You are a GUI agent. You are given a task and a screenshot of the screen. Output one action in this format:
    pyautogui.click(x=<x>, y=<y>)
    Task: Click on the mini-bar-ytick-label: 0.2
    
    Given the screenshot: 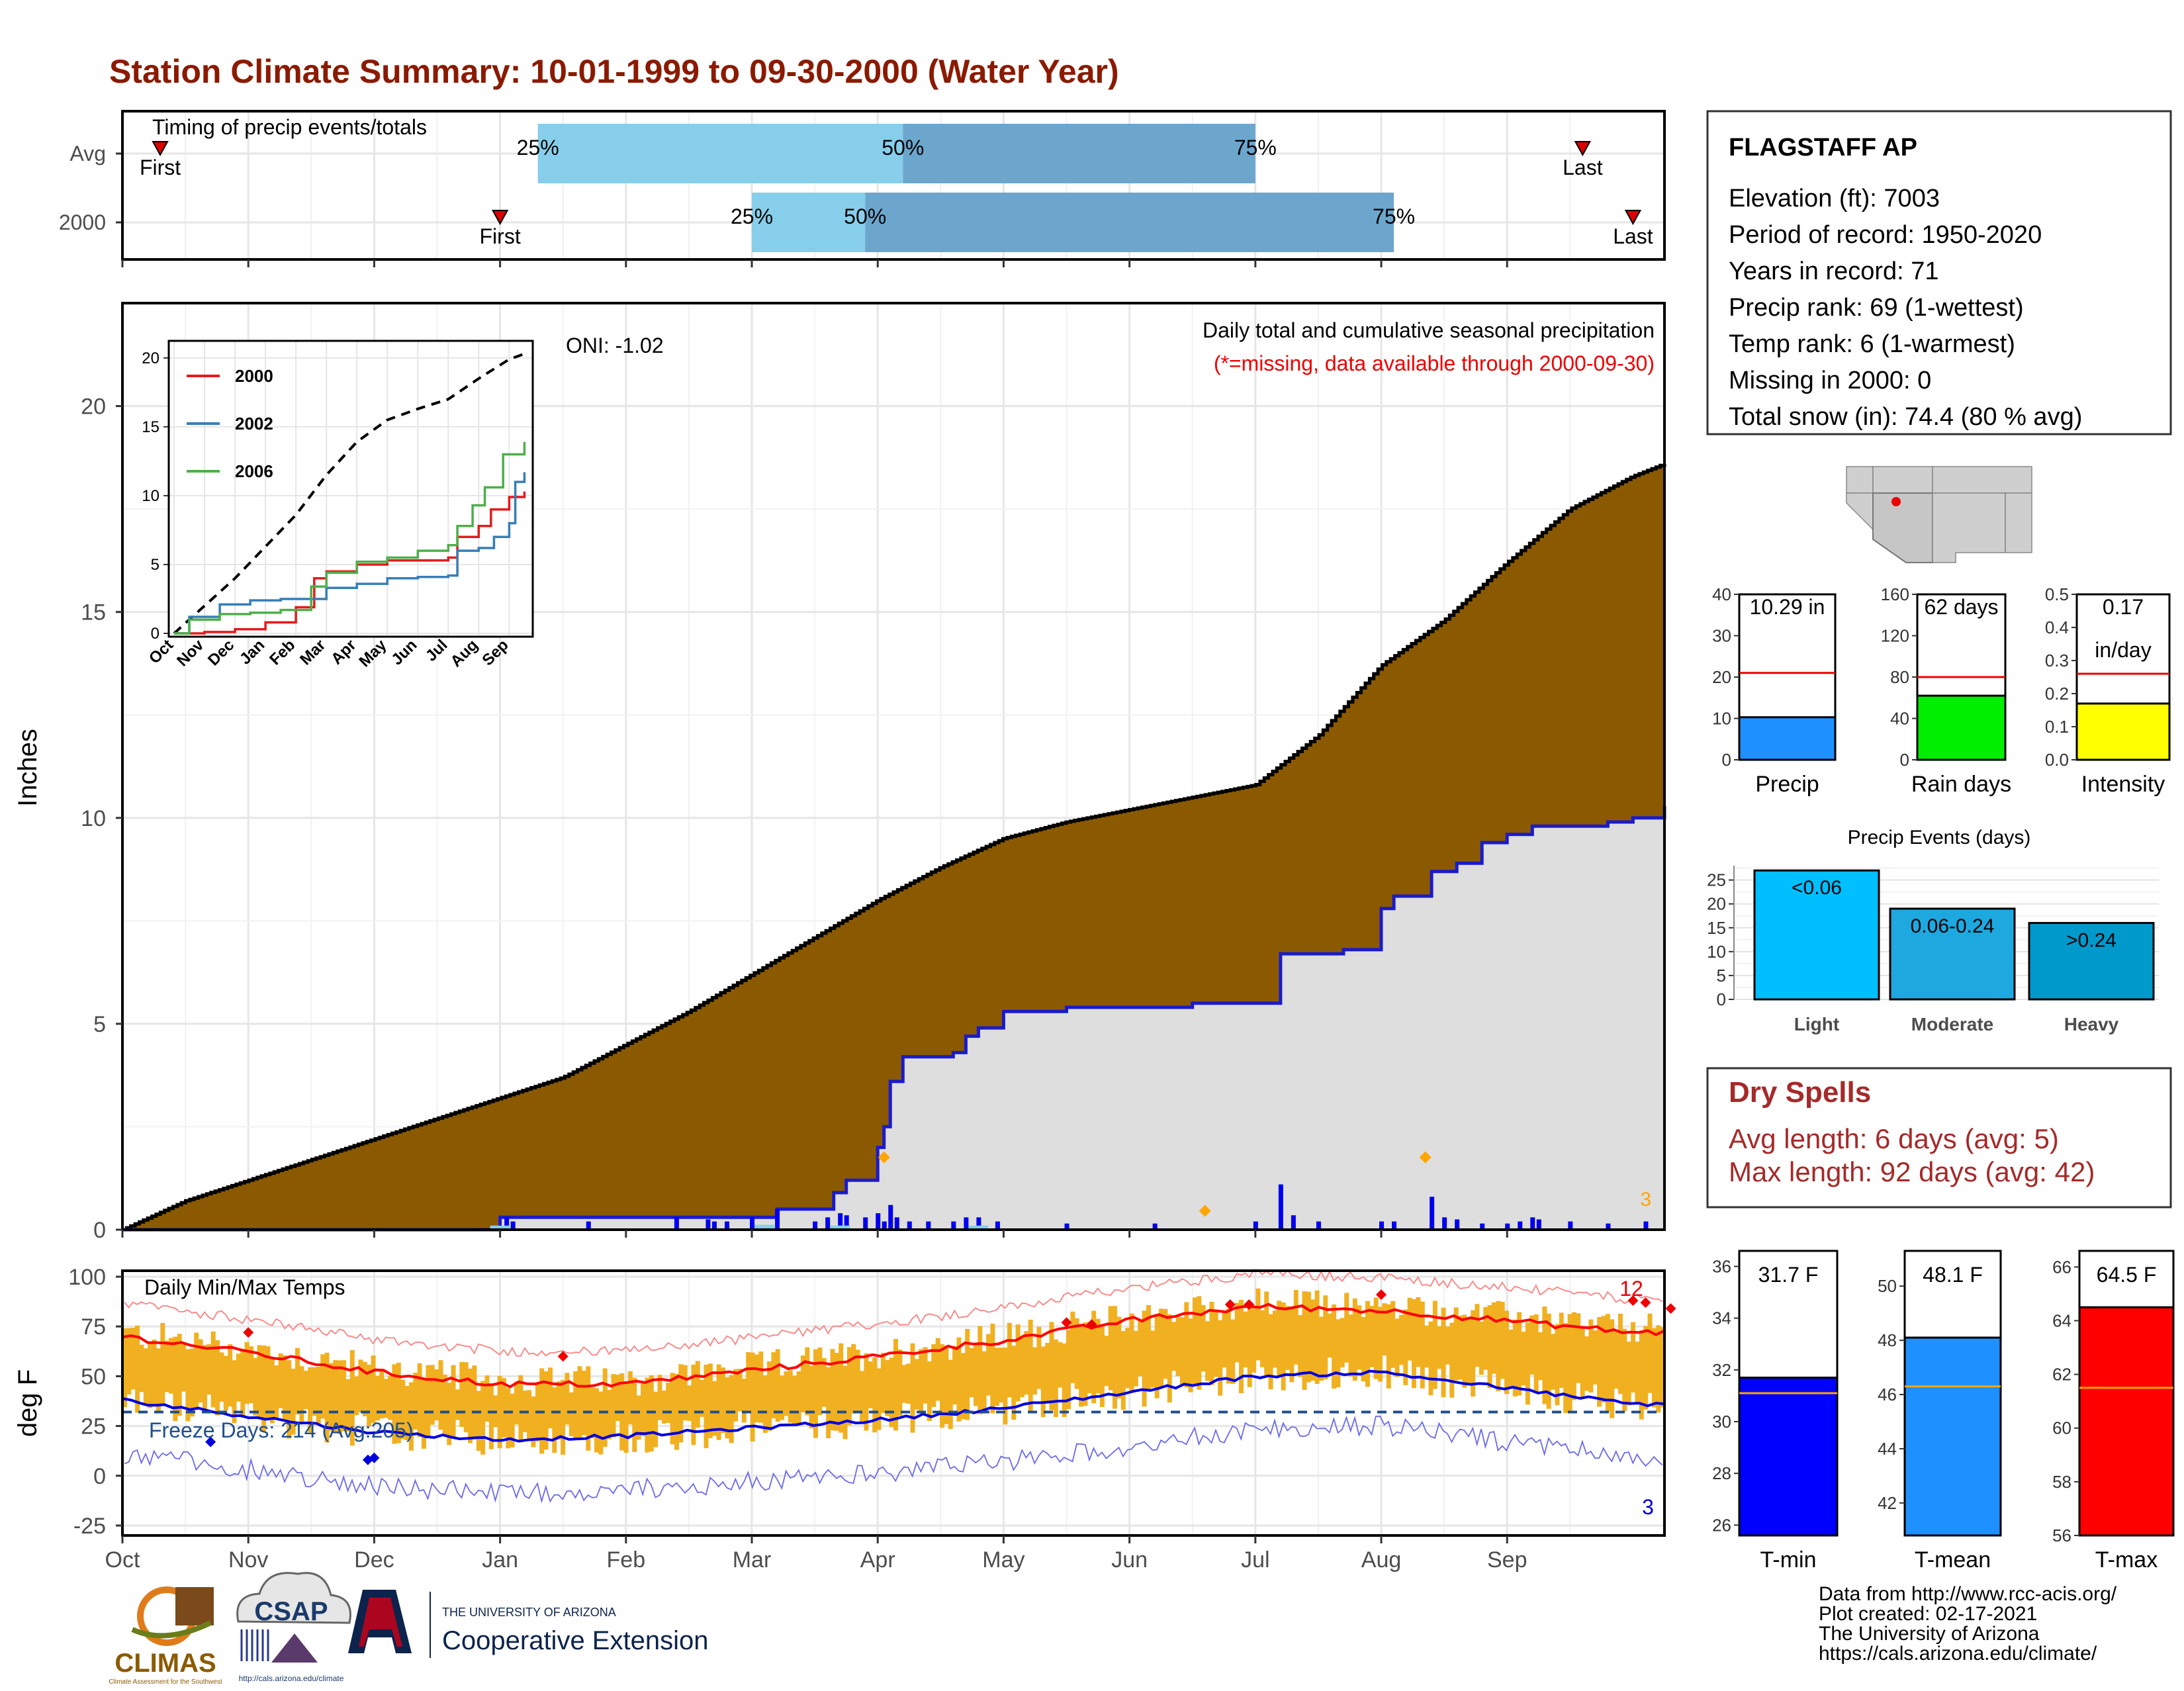 What is the action you would take?
    pyautogui.click(x=2057, y=694)
    